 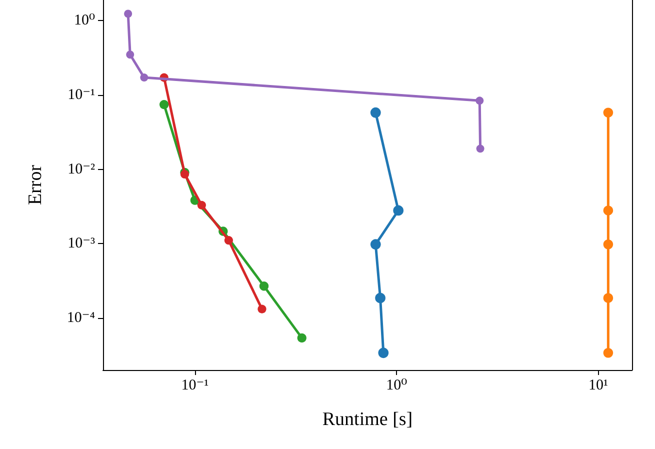 What do you see at coordinates (367, 419) in the screenshot?
I see `x-axis-title: Runtime [s]` at bounding box center [367, 419].